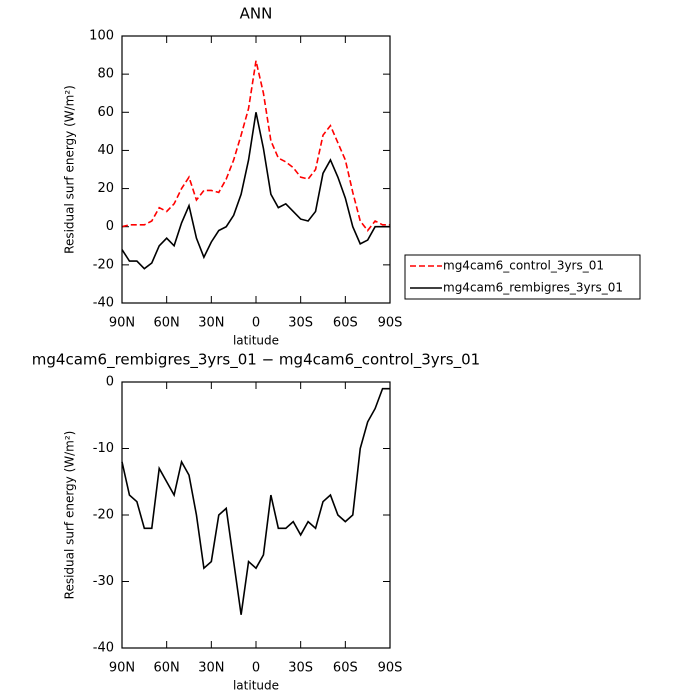 The height and width of the screenshot is (697, 688). What do you see at coordinates (103, 581) in the screenshot?
I see `y-tick-label: -30` at bounding box center [103, 581].